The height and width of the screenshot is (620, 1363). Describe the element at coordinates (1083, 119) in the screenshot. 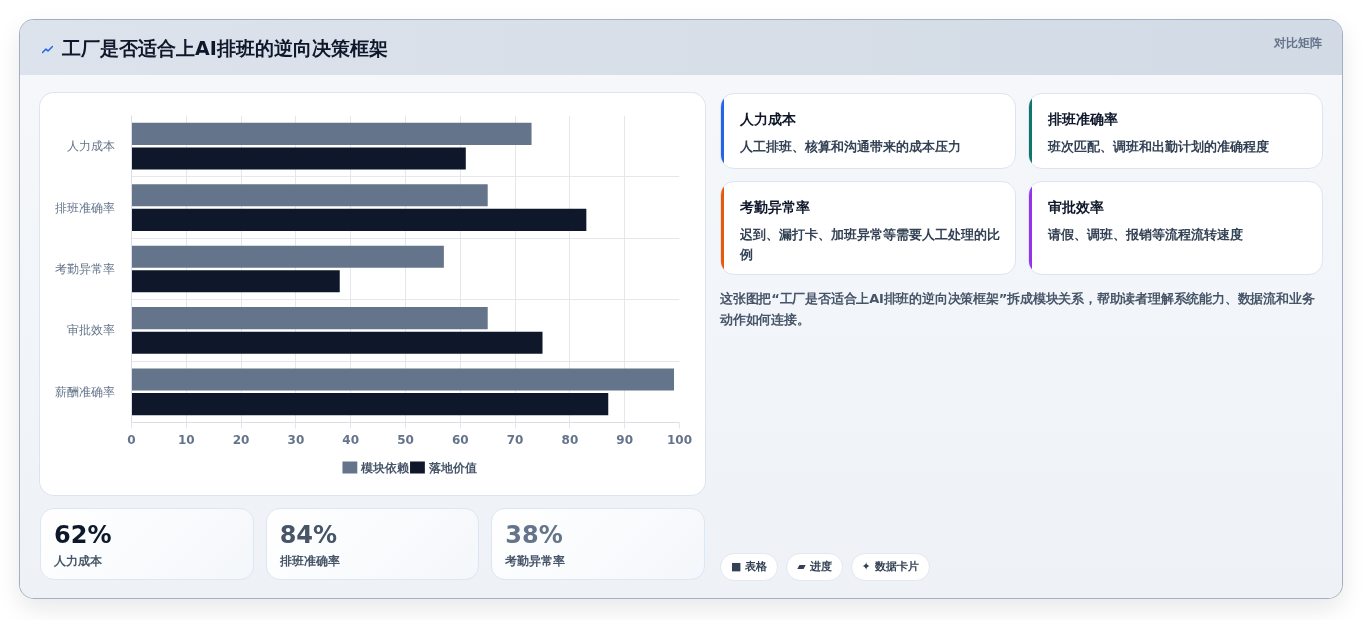

I see `category-label: 排班准确率` at that location.